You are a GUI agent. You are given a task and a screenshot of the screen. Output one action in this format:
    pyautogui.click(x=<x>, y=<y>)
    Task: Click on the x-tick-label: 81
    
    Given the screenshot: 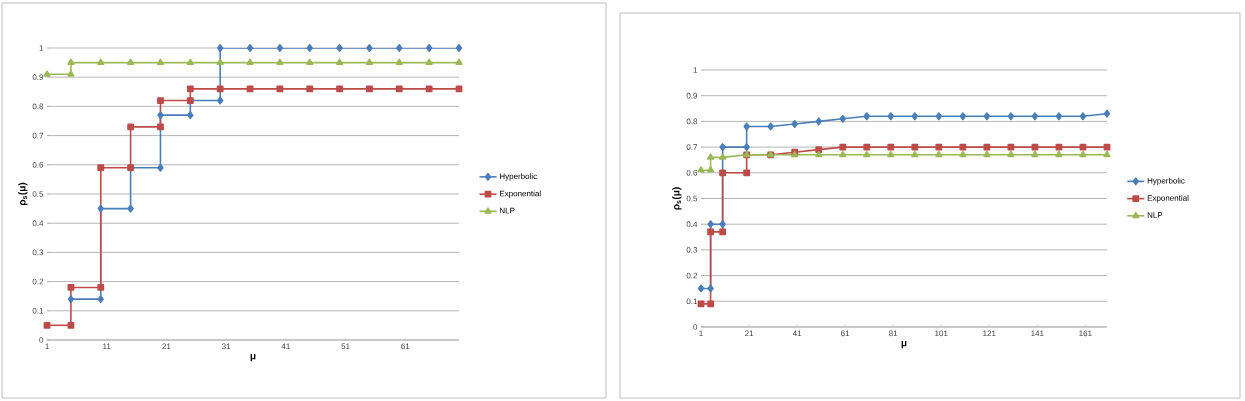 What is the action you would take?
    pyautogui.click(x=893, y=333)
    